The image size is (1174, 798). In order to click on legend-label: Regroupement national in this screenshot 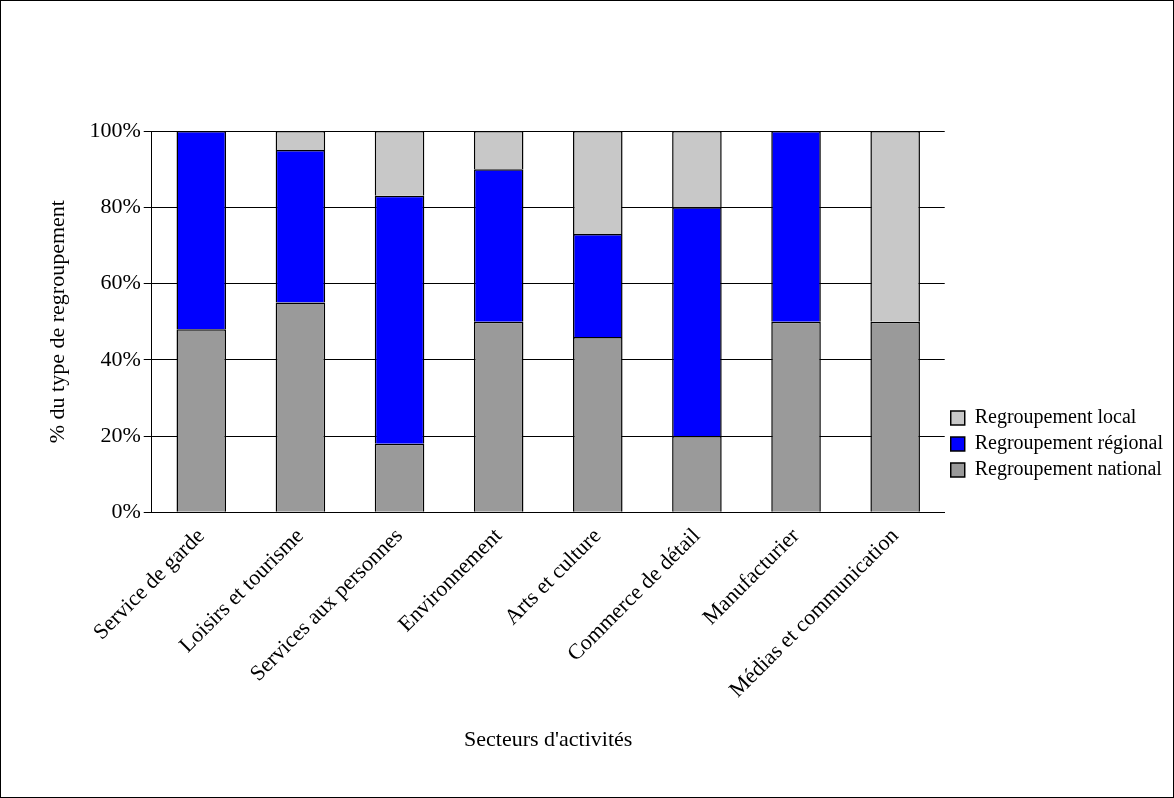, I will do `click(1068, 469)`.